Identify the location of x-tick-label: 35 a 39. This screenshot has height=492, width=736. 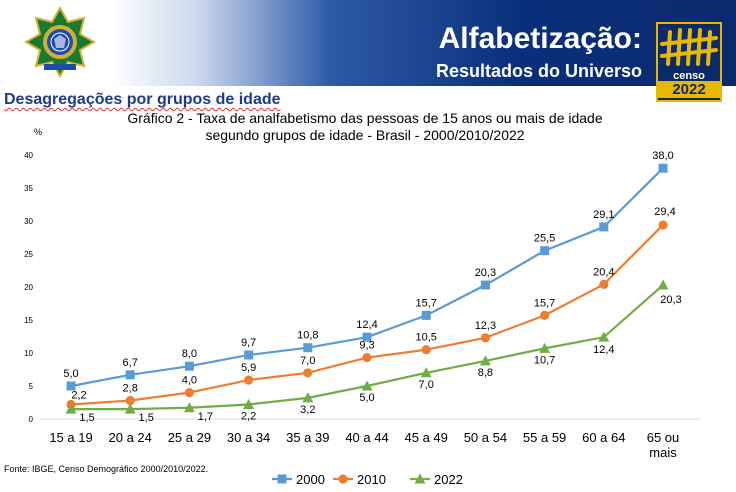
(307, 437).